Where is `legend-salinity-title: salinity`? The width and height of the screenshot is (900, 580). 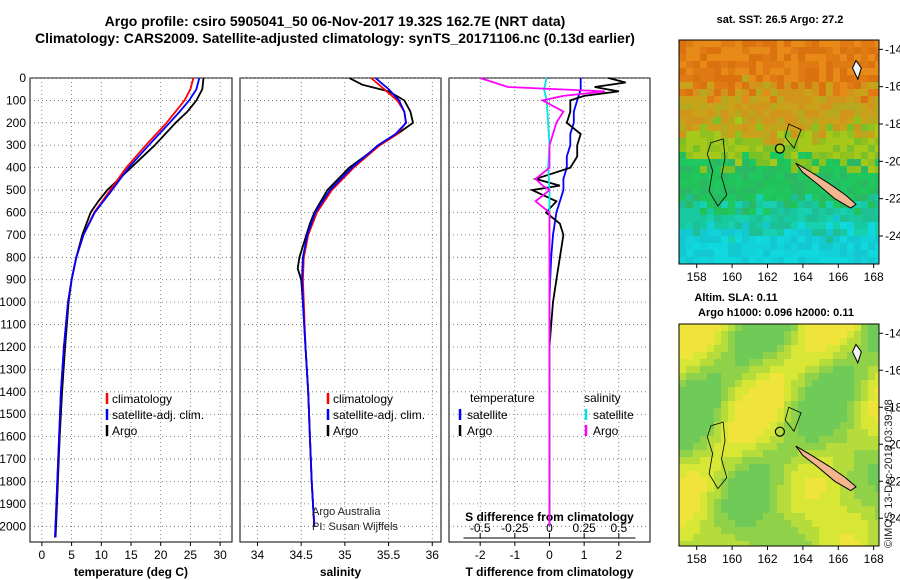
legend-salinity-title: salinity is located at coordinates (602, 398).